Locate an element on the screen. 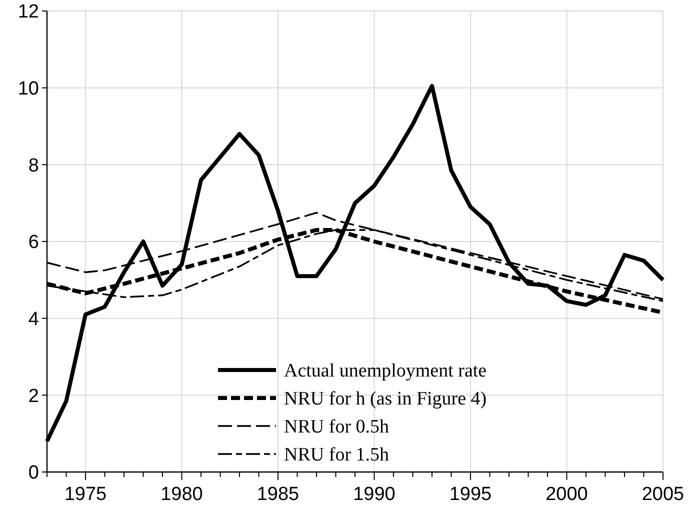 The width and height of the screenshot is (700, 522). legend-label: NRU for 1.5h is located at coordinates (337, 455).